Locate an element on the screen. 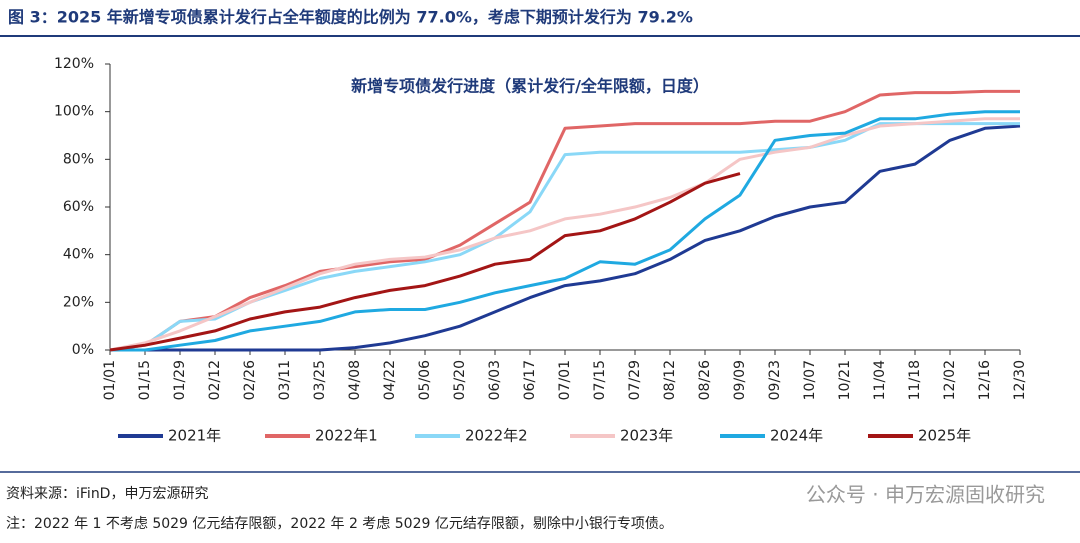 Image resolution: width=1080 pixels, height=543 pixels. x-tick-label: 10/07 is located at coordinates (810, 380).